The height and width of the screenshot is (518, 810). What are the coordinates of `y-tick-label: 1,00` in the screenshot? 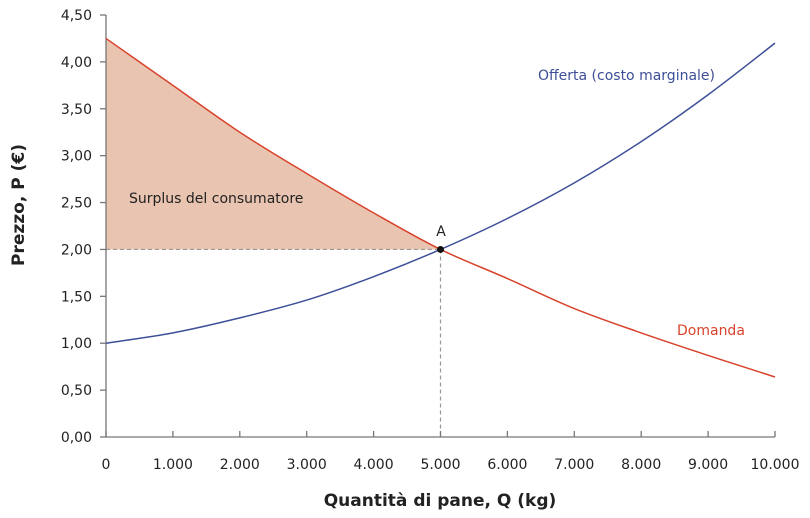 It's located at (76, 344).